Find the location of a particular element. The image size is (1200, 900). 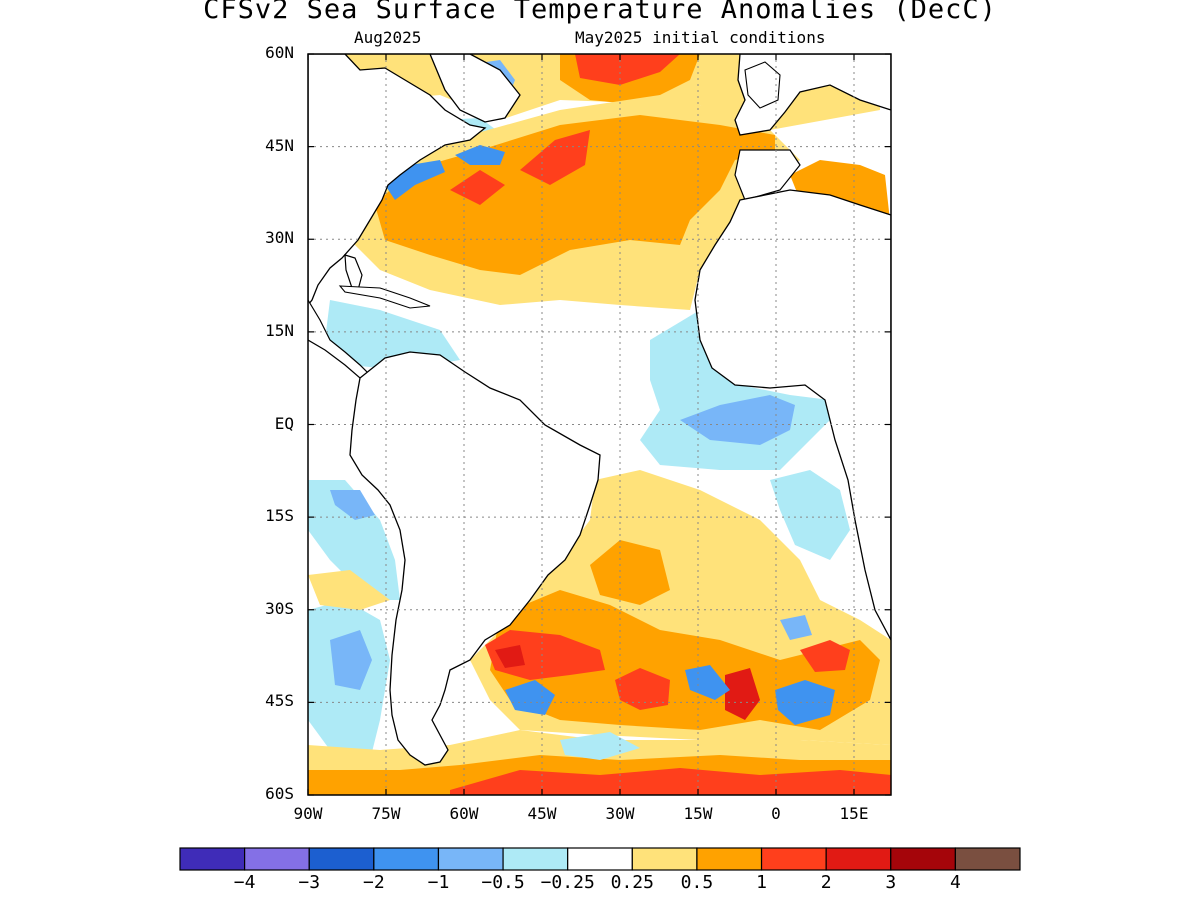

colorbar is located at coordinates (600, 859).